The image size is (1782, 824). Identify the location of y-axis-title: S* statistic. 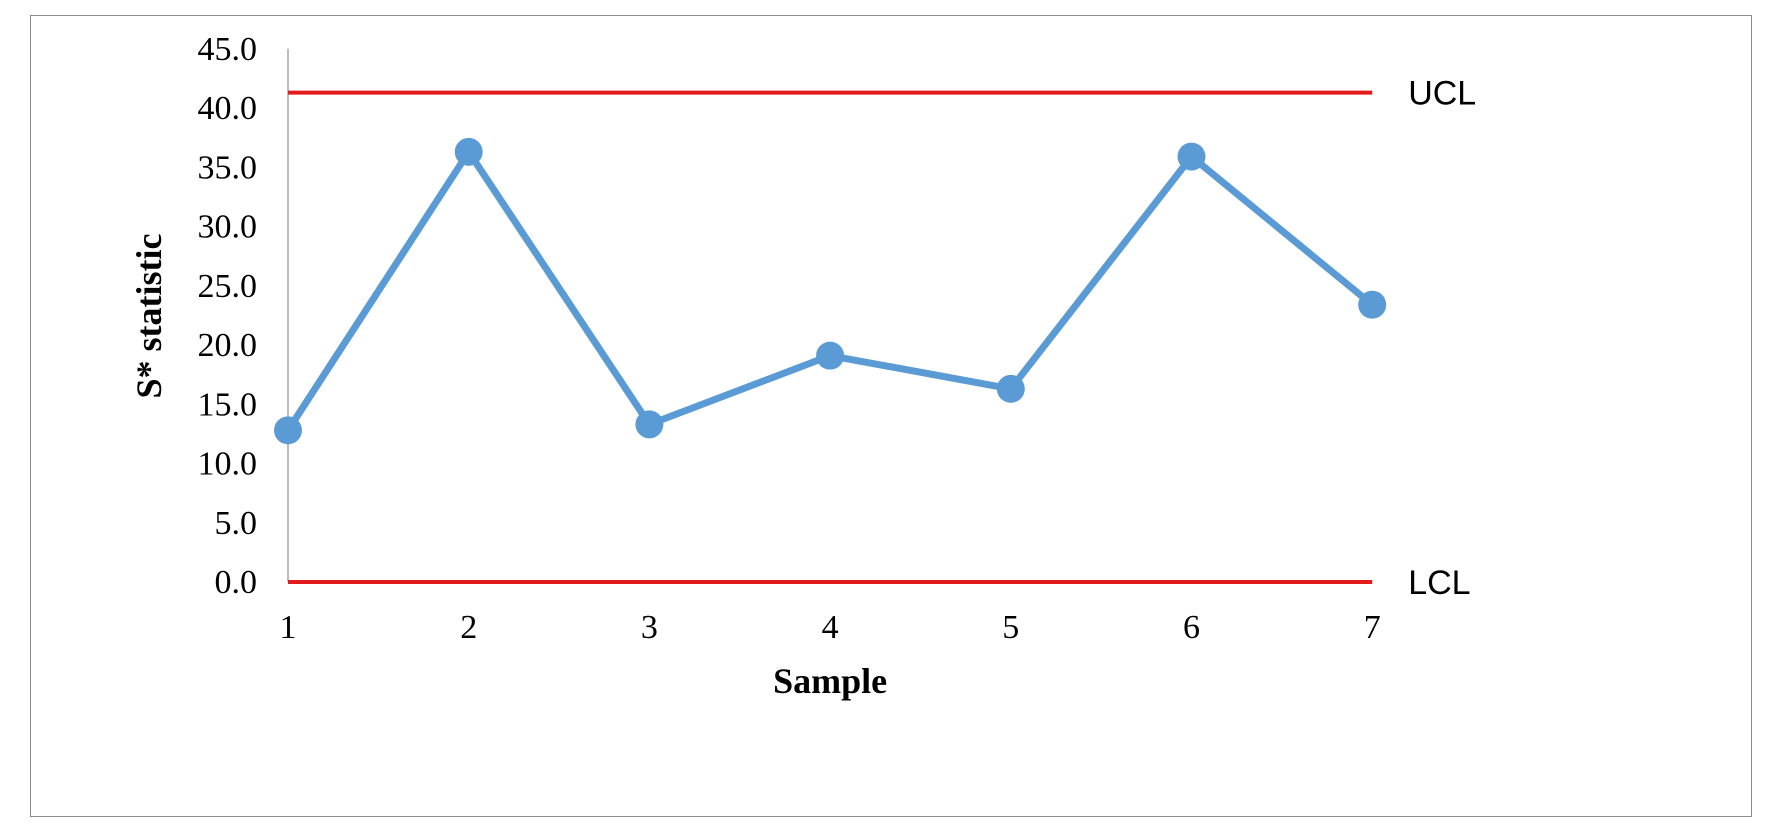
(149, 315).